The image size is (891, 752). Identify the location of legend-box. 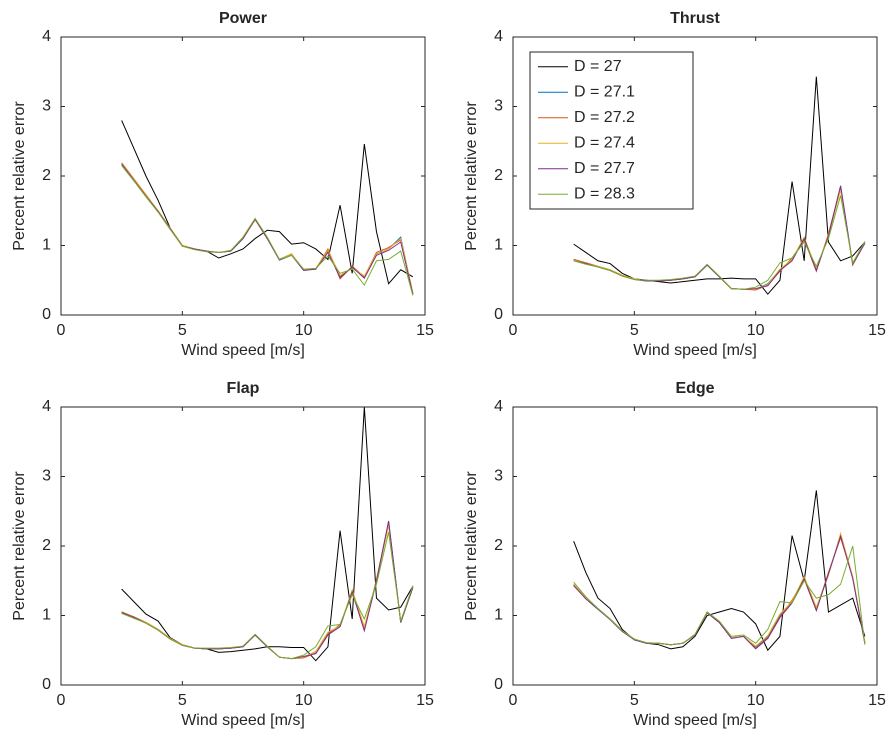
(611, 130).